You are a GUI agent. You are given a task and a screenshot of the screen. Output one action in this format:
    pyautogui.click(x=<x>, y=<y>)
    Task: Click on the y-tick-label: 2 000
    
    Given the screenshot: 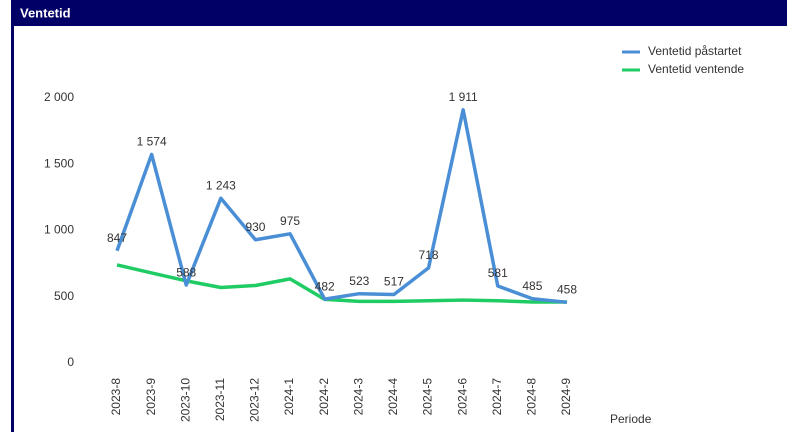 What is the action you would take?
    pyautogui.click(x=59, y=97)
    